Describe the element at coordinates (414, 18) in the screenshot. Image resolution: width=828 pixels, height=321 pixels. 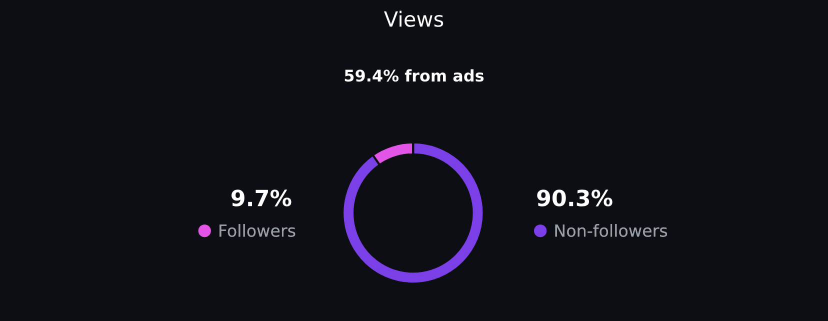
I see `chart-title: Views` at that location.